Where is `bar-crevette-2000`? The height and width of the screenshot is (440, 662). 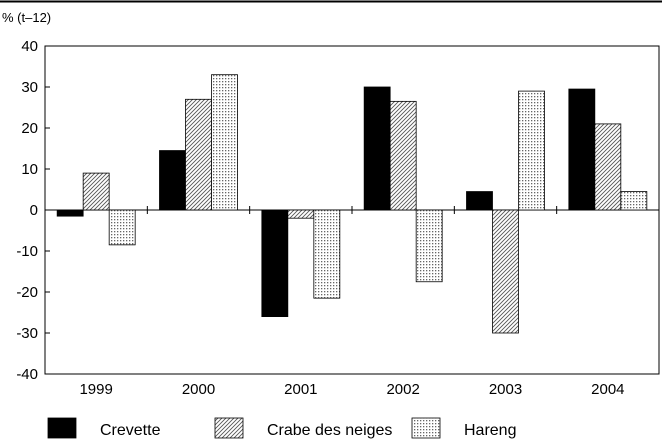
bar-crevette-2000 is located at coordinates (172, 180).